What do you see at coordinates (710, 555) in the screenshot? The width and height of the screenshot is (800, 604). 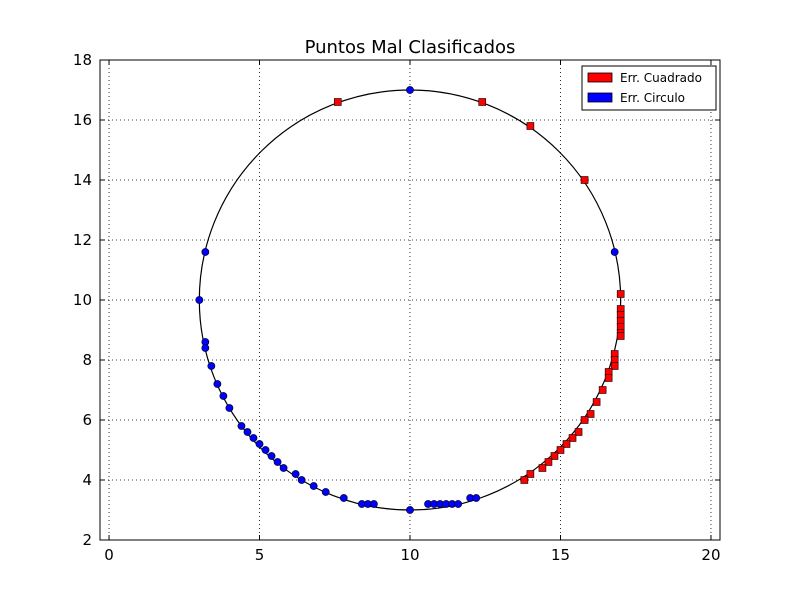 I see `x-tick-label: 20` at bounding box center [710, 555].